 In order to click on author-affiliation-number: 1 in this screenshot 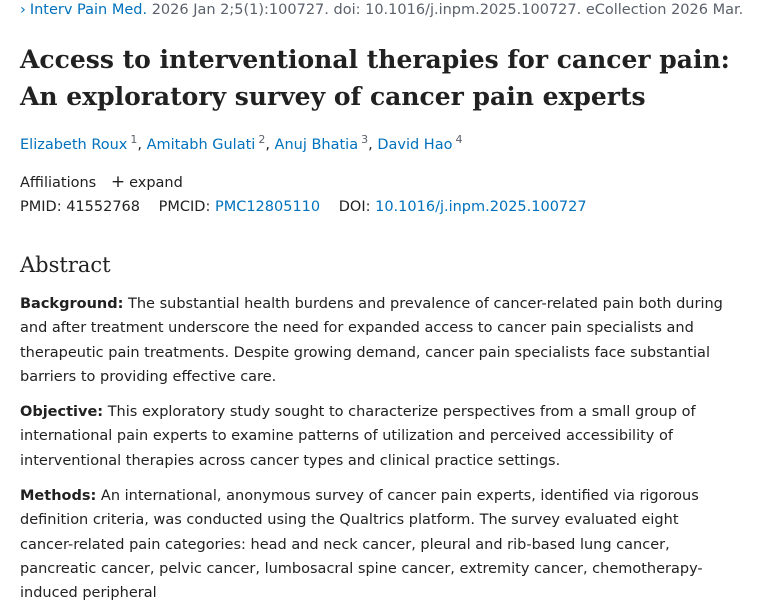, I will do `click(134, 139)`.